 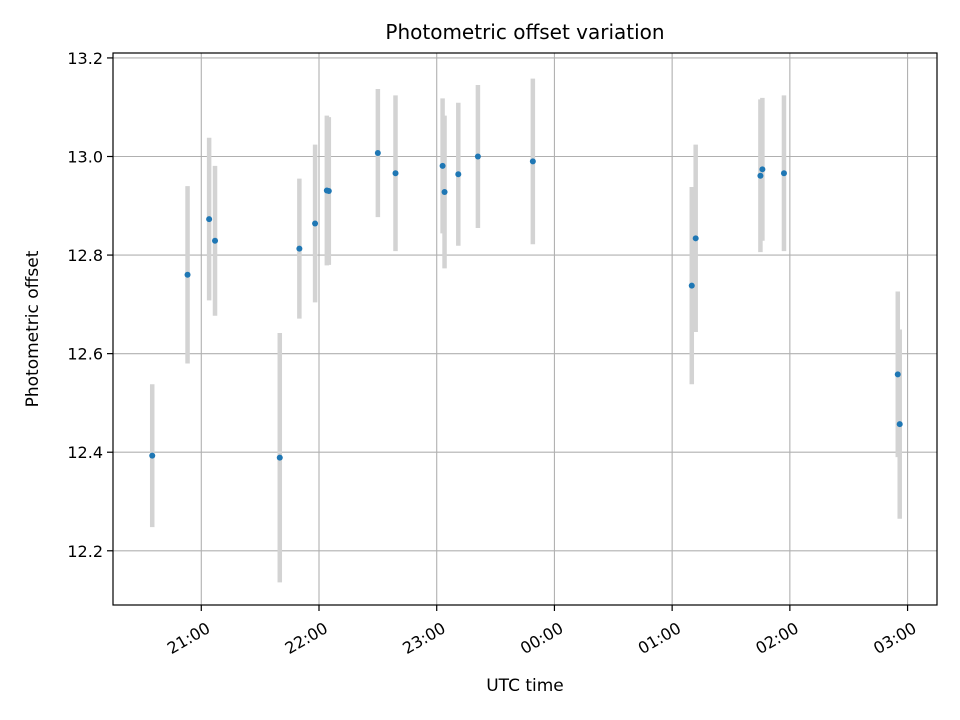 I want to click on x-axis-label: UTC time, so click(x=525, y=686).